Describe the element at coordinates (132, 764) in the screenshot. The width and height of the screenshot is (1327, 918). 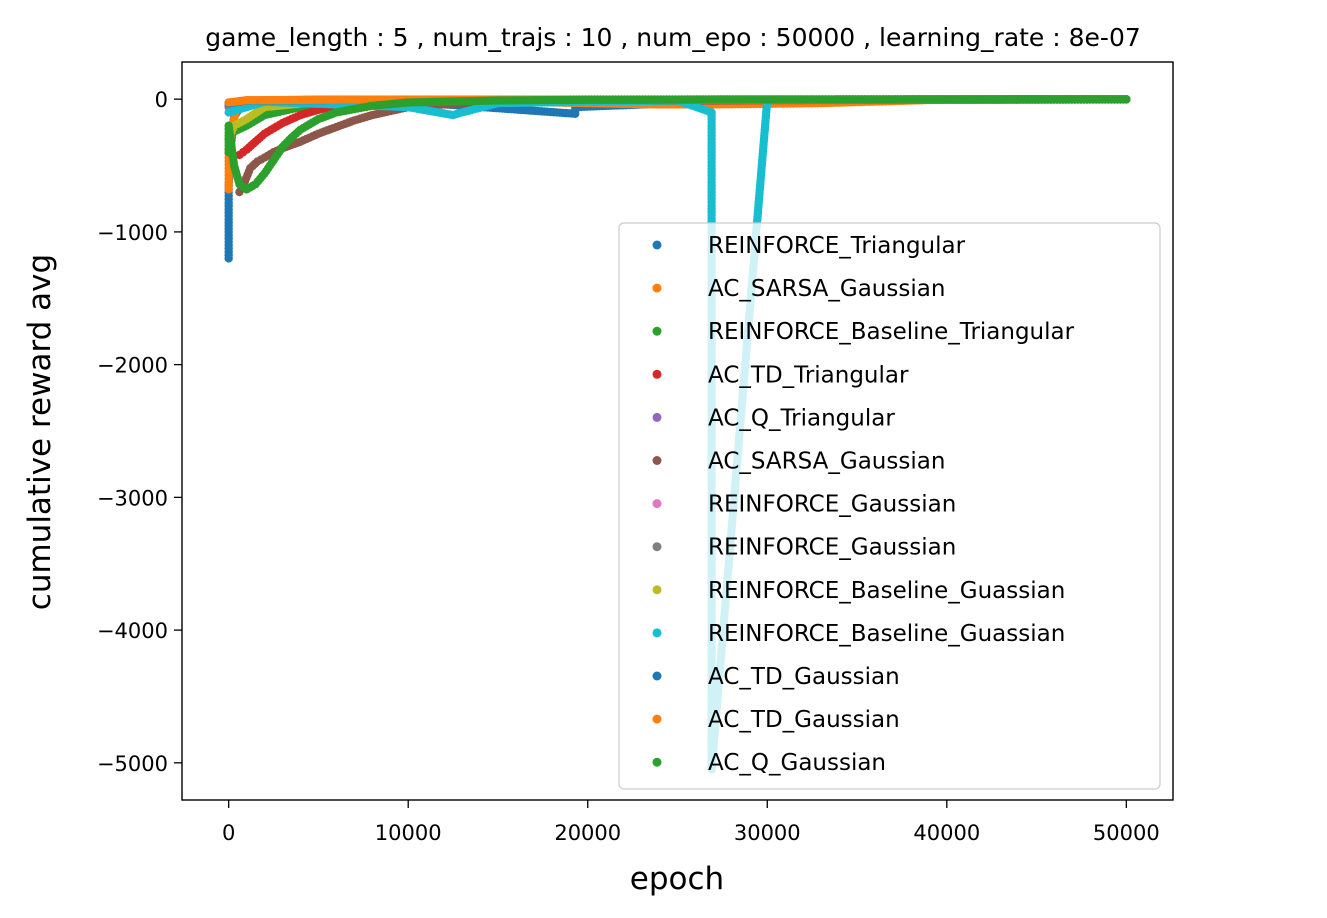
I see `y-tick-label: −5000` at that location.